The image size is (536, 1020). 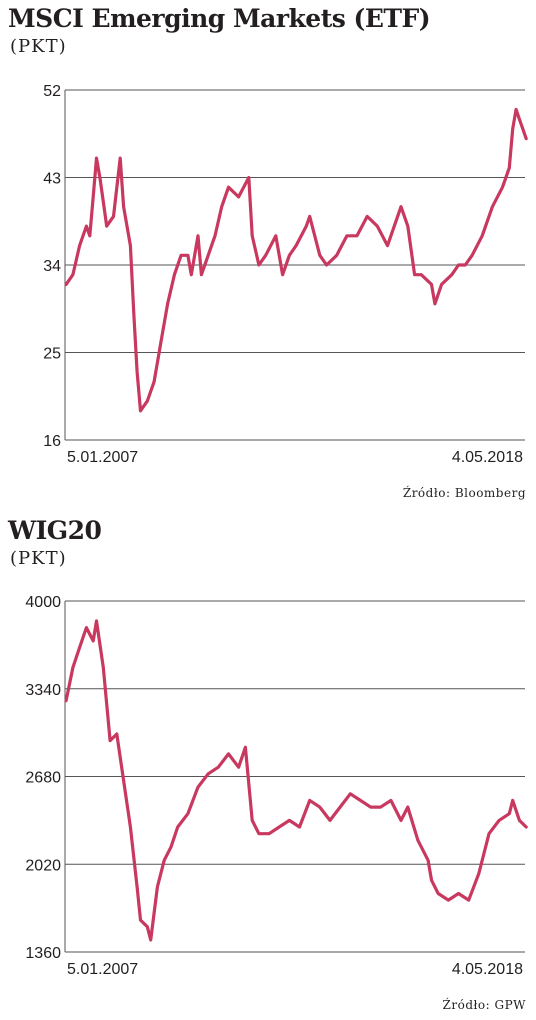 What do you see at coordinates (43, 602) in the screenshot?
I see `wig20-ytick-label: 4000` at bounding box center [43, 602].